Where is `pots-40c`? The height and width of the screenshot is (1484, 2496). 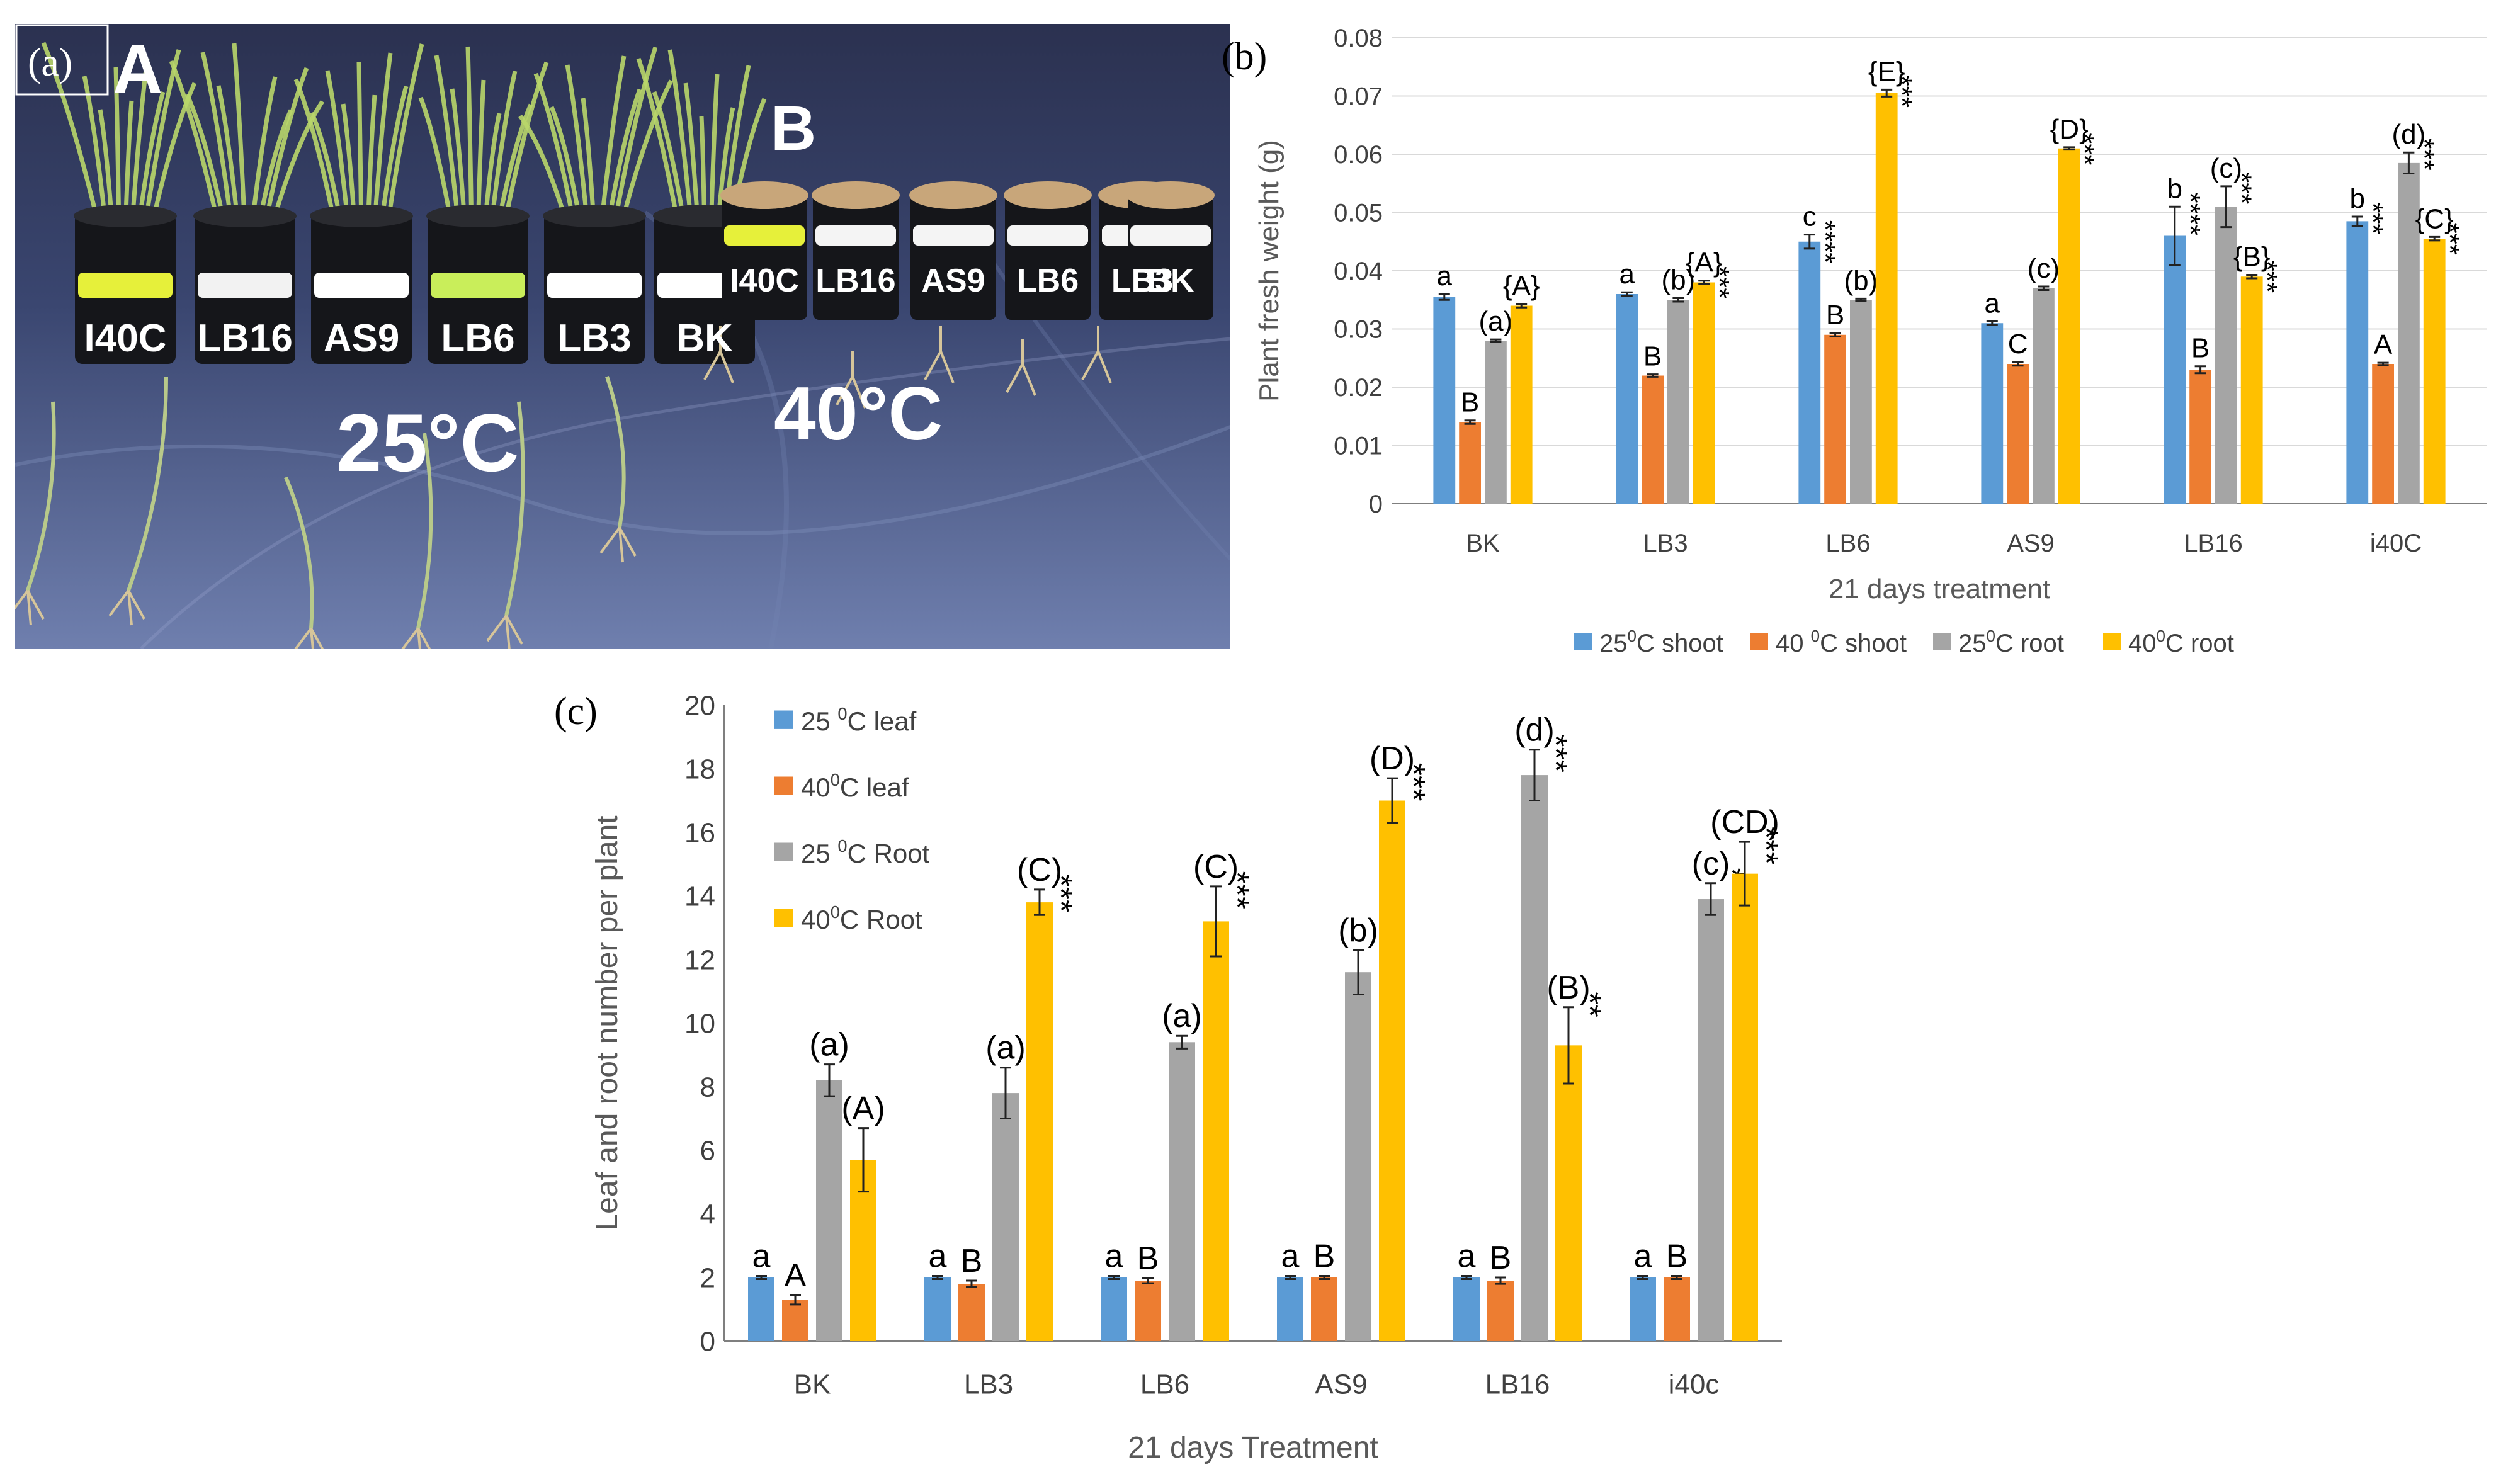 pots-40c is located at coordinates (967, 251).